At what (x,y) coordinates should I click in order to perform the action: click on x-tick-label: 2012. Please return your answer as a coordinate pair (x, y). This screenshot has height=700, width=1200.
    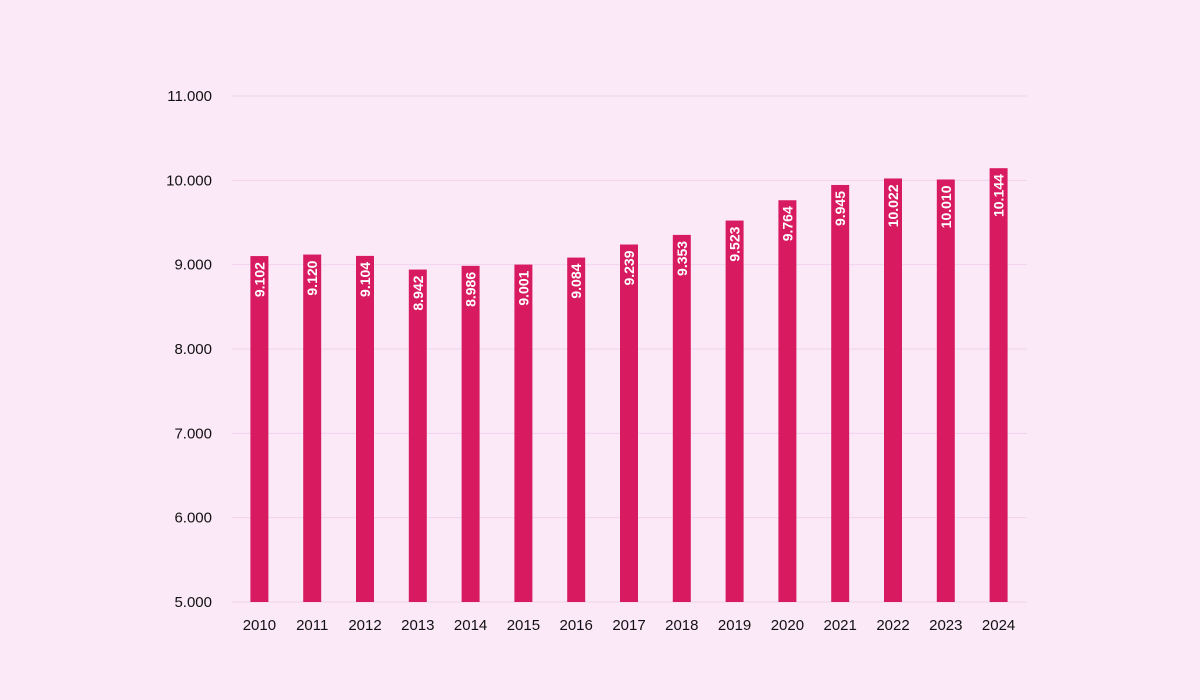
    Looking at the image, I should click on (364, 625).